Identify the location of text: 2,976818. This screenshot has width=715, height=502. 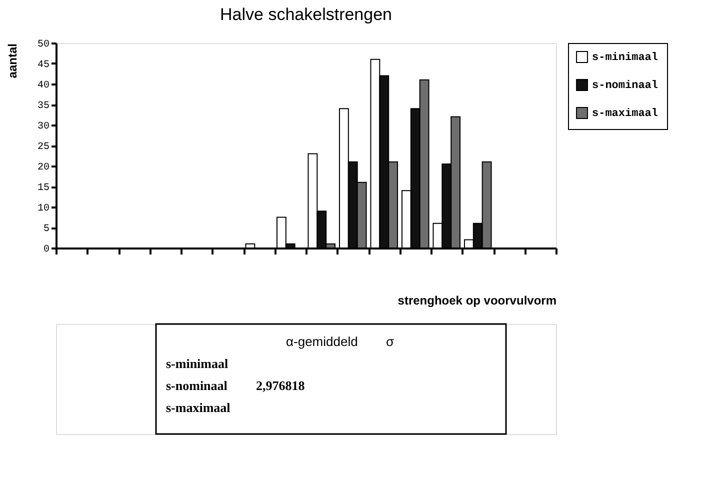
(281, 385).